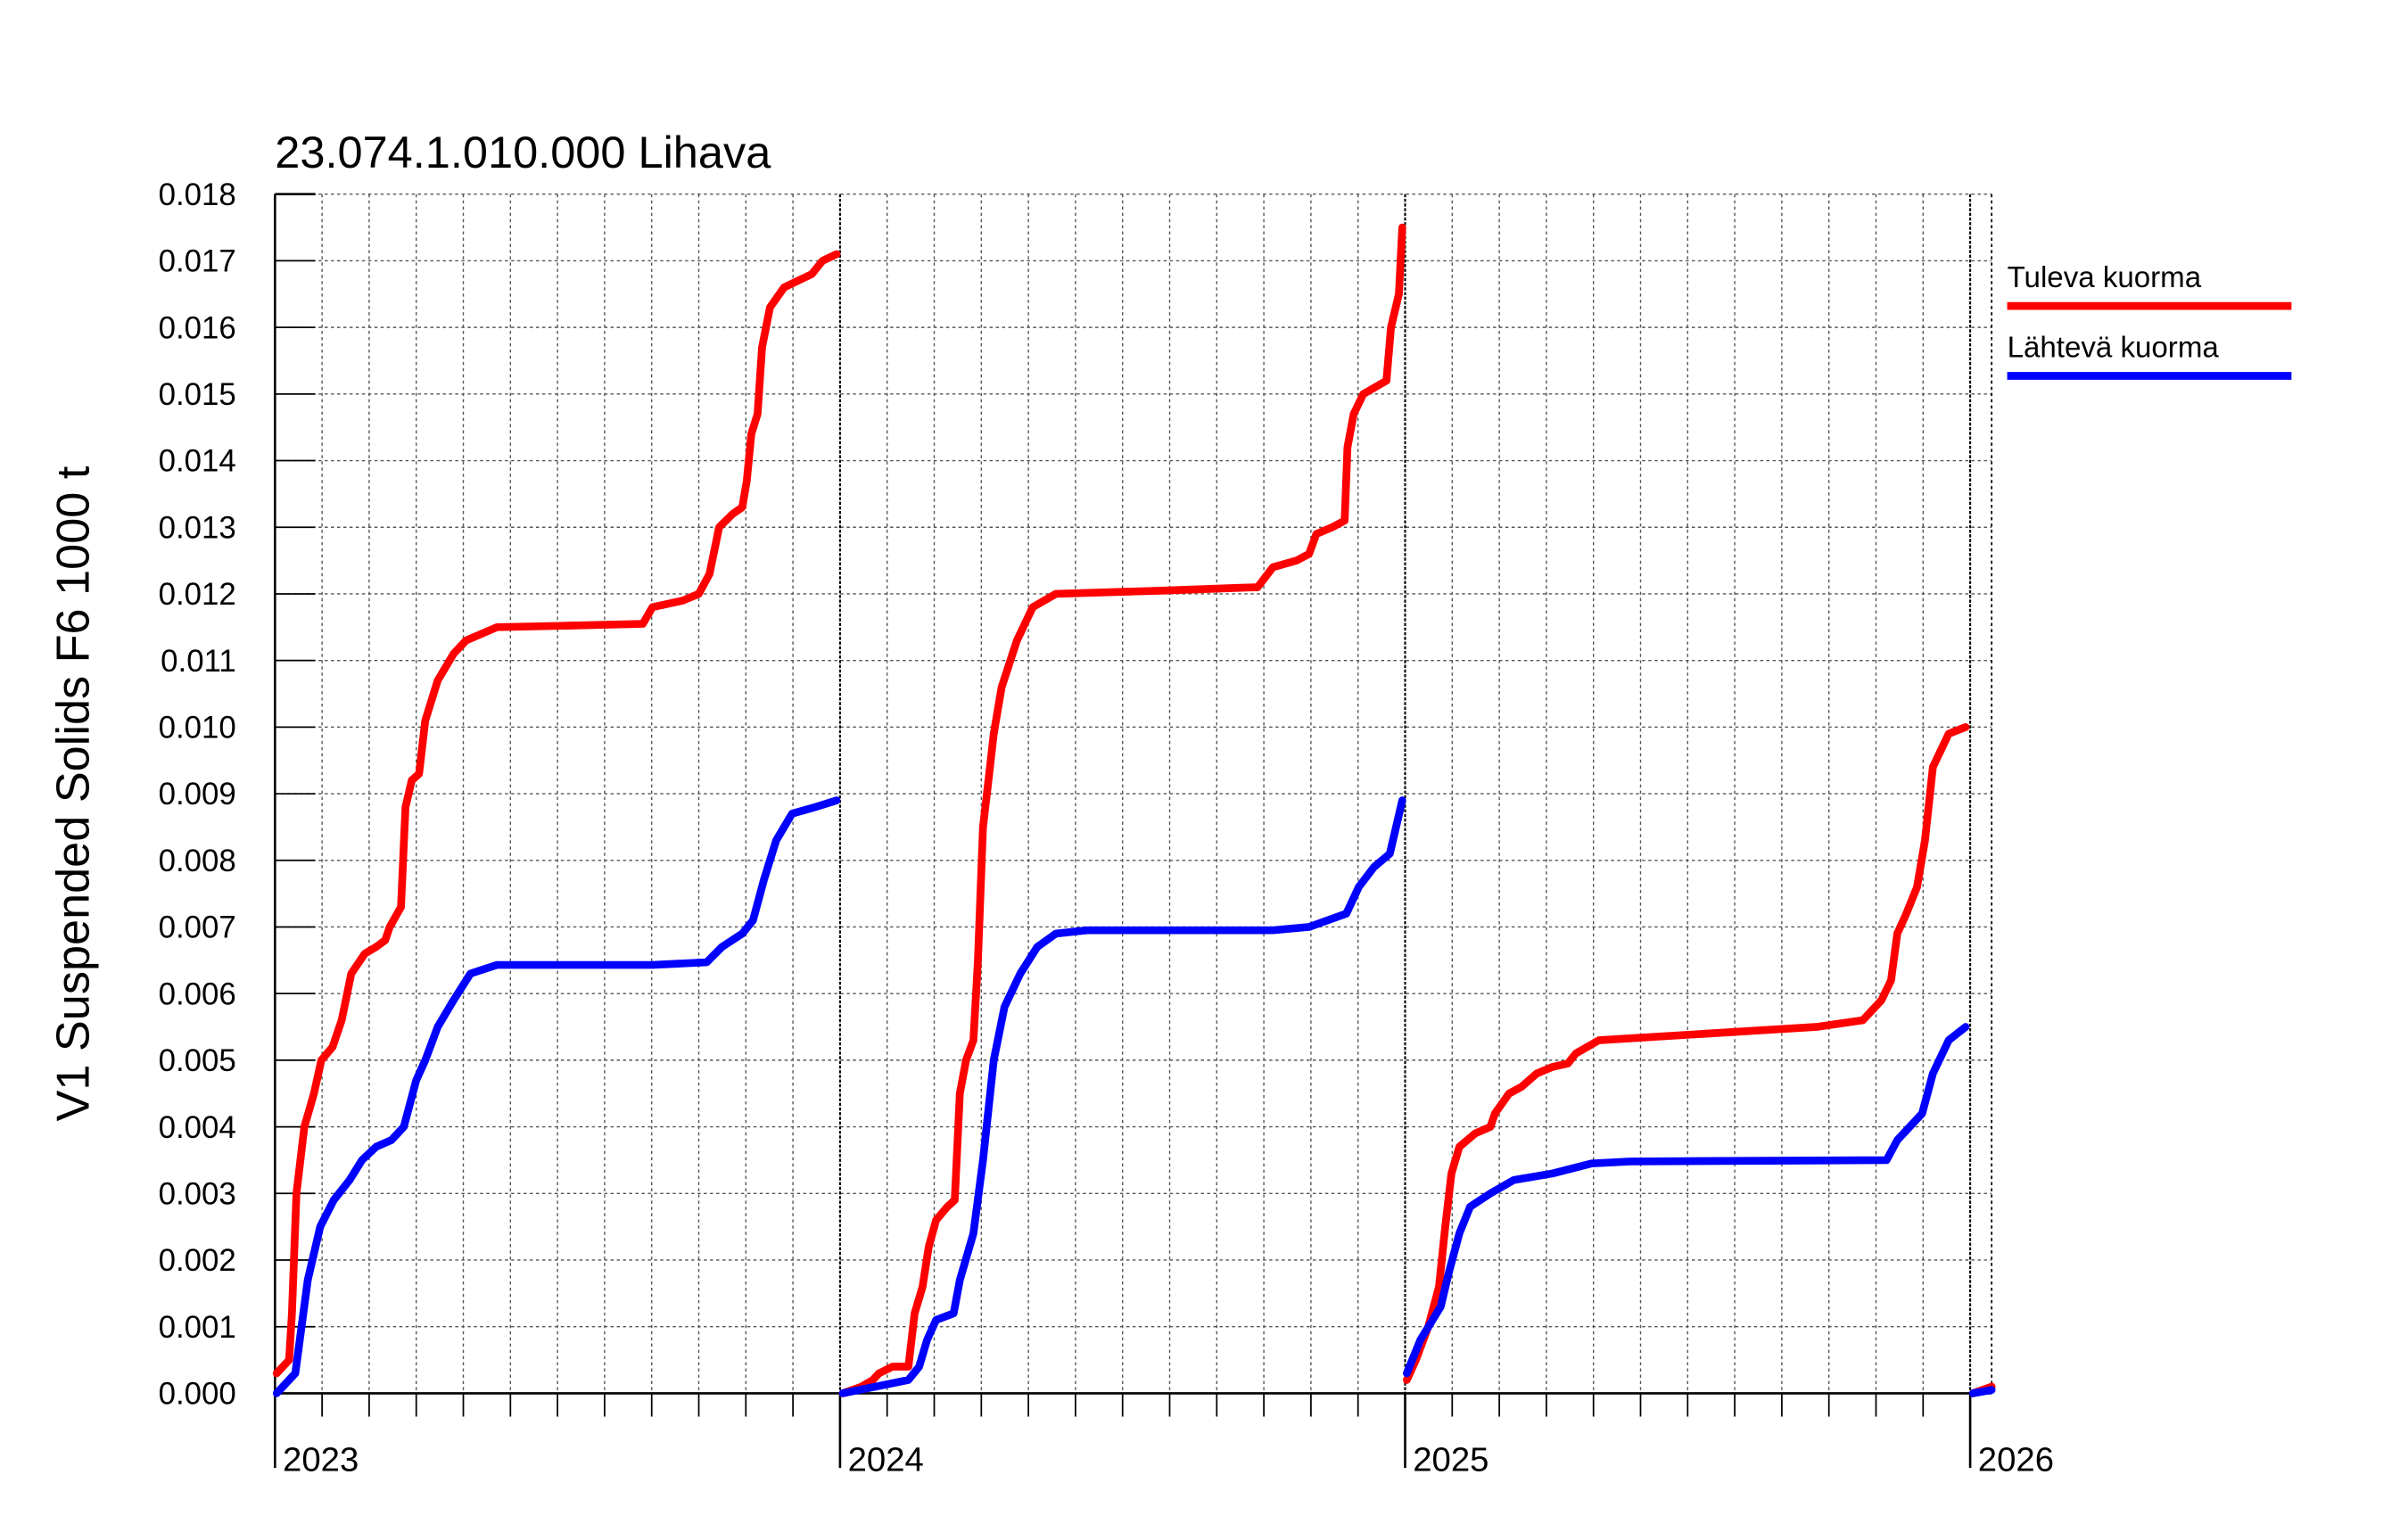 Image resolution: width=2408 pixels, height=1516 pixels. I want to click on y-tick-label: 0.009, so click(197, 794).